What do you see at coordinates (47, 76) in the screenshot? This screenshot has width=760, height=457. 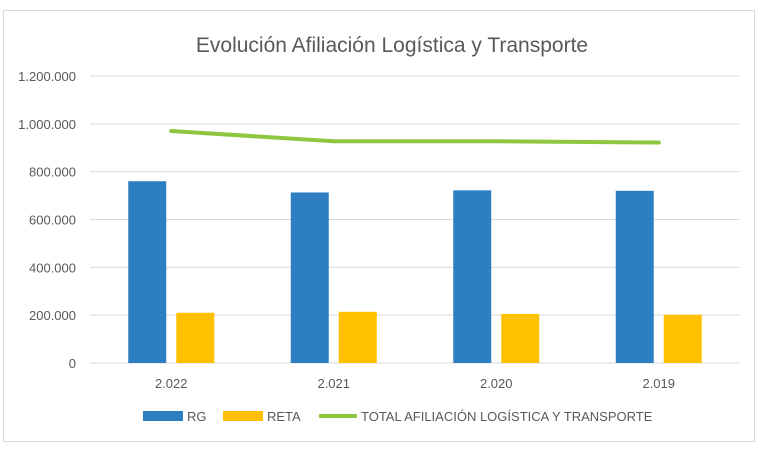 I see `y-tick-label: 1.200.000` at bounding box center [47, 76].